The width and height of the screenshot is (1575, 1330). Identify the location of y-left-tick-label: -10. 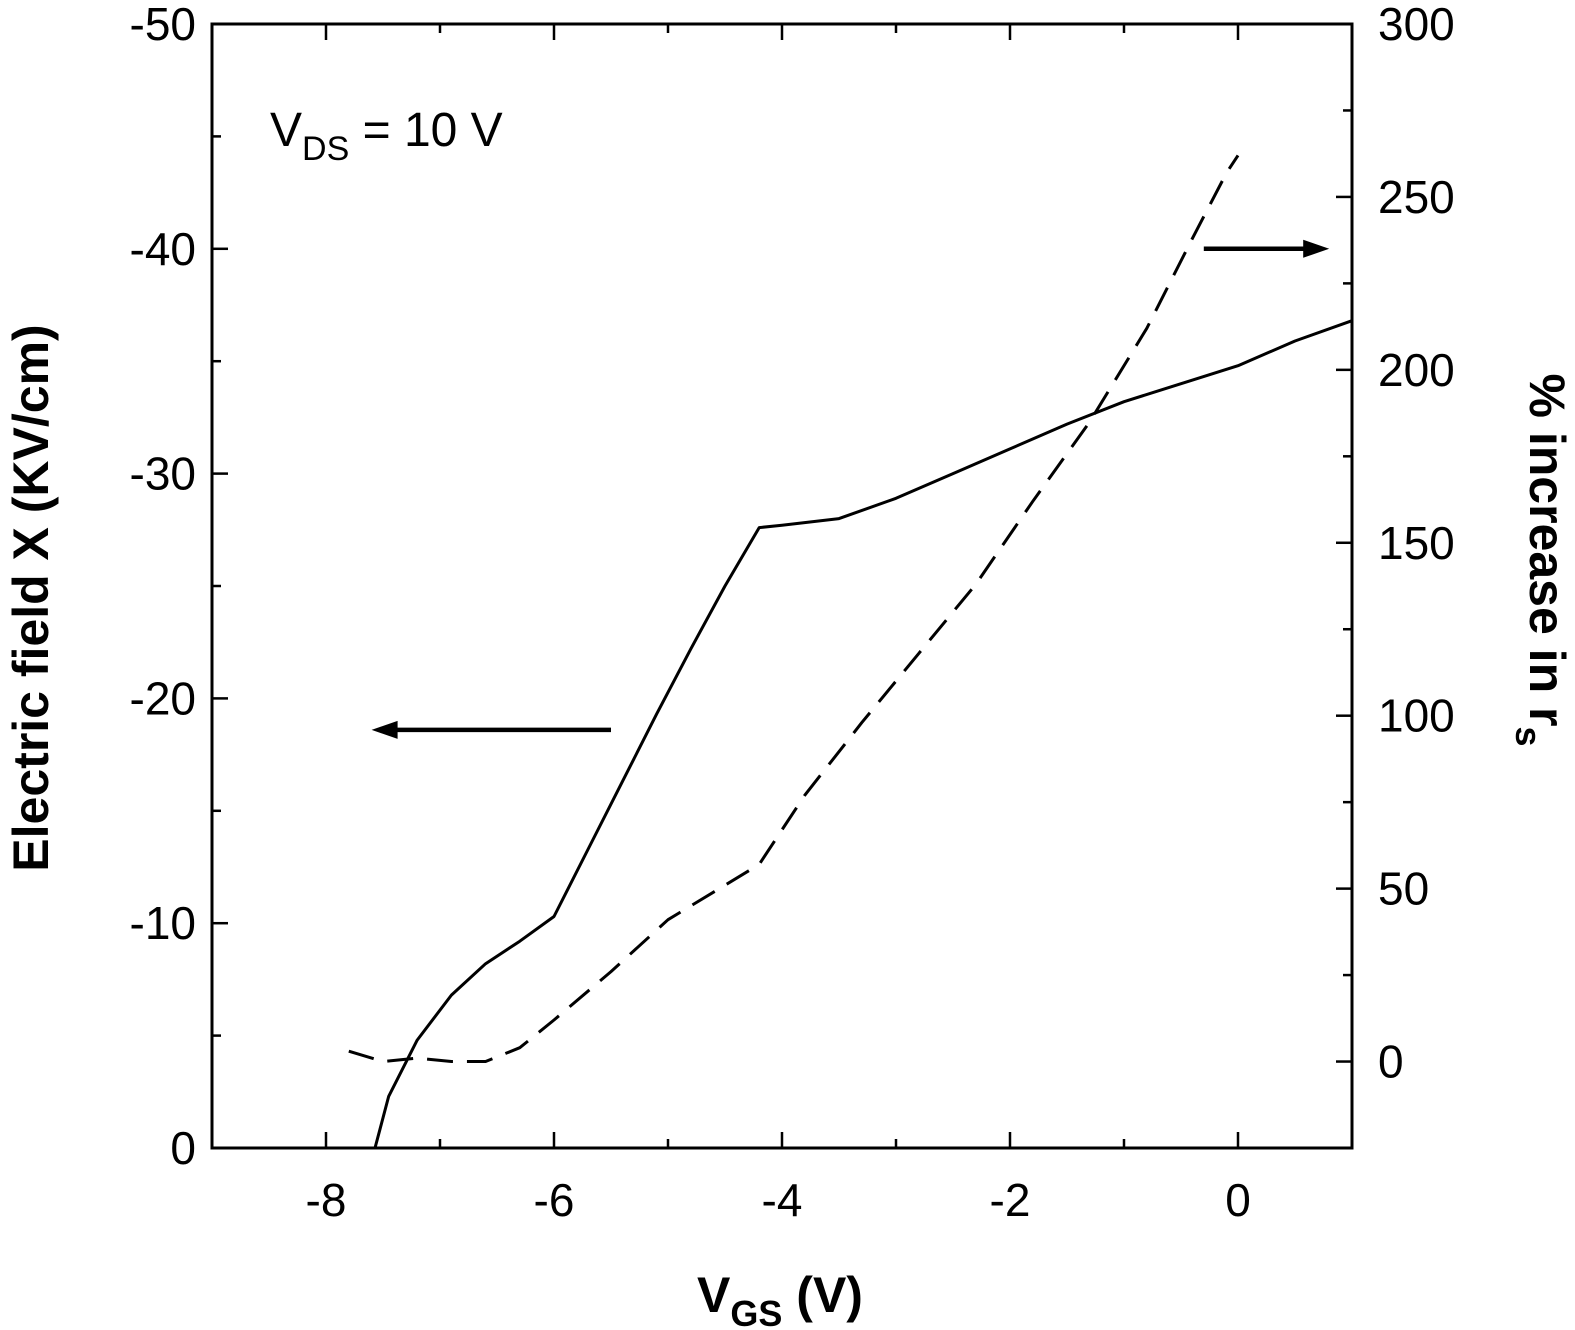
(163, 923).